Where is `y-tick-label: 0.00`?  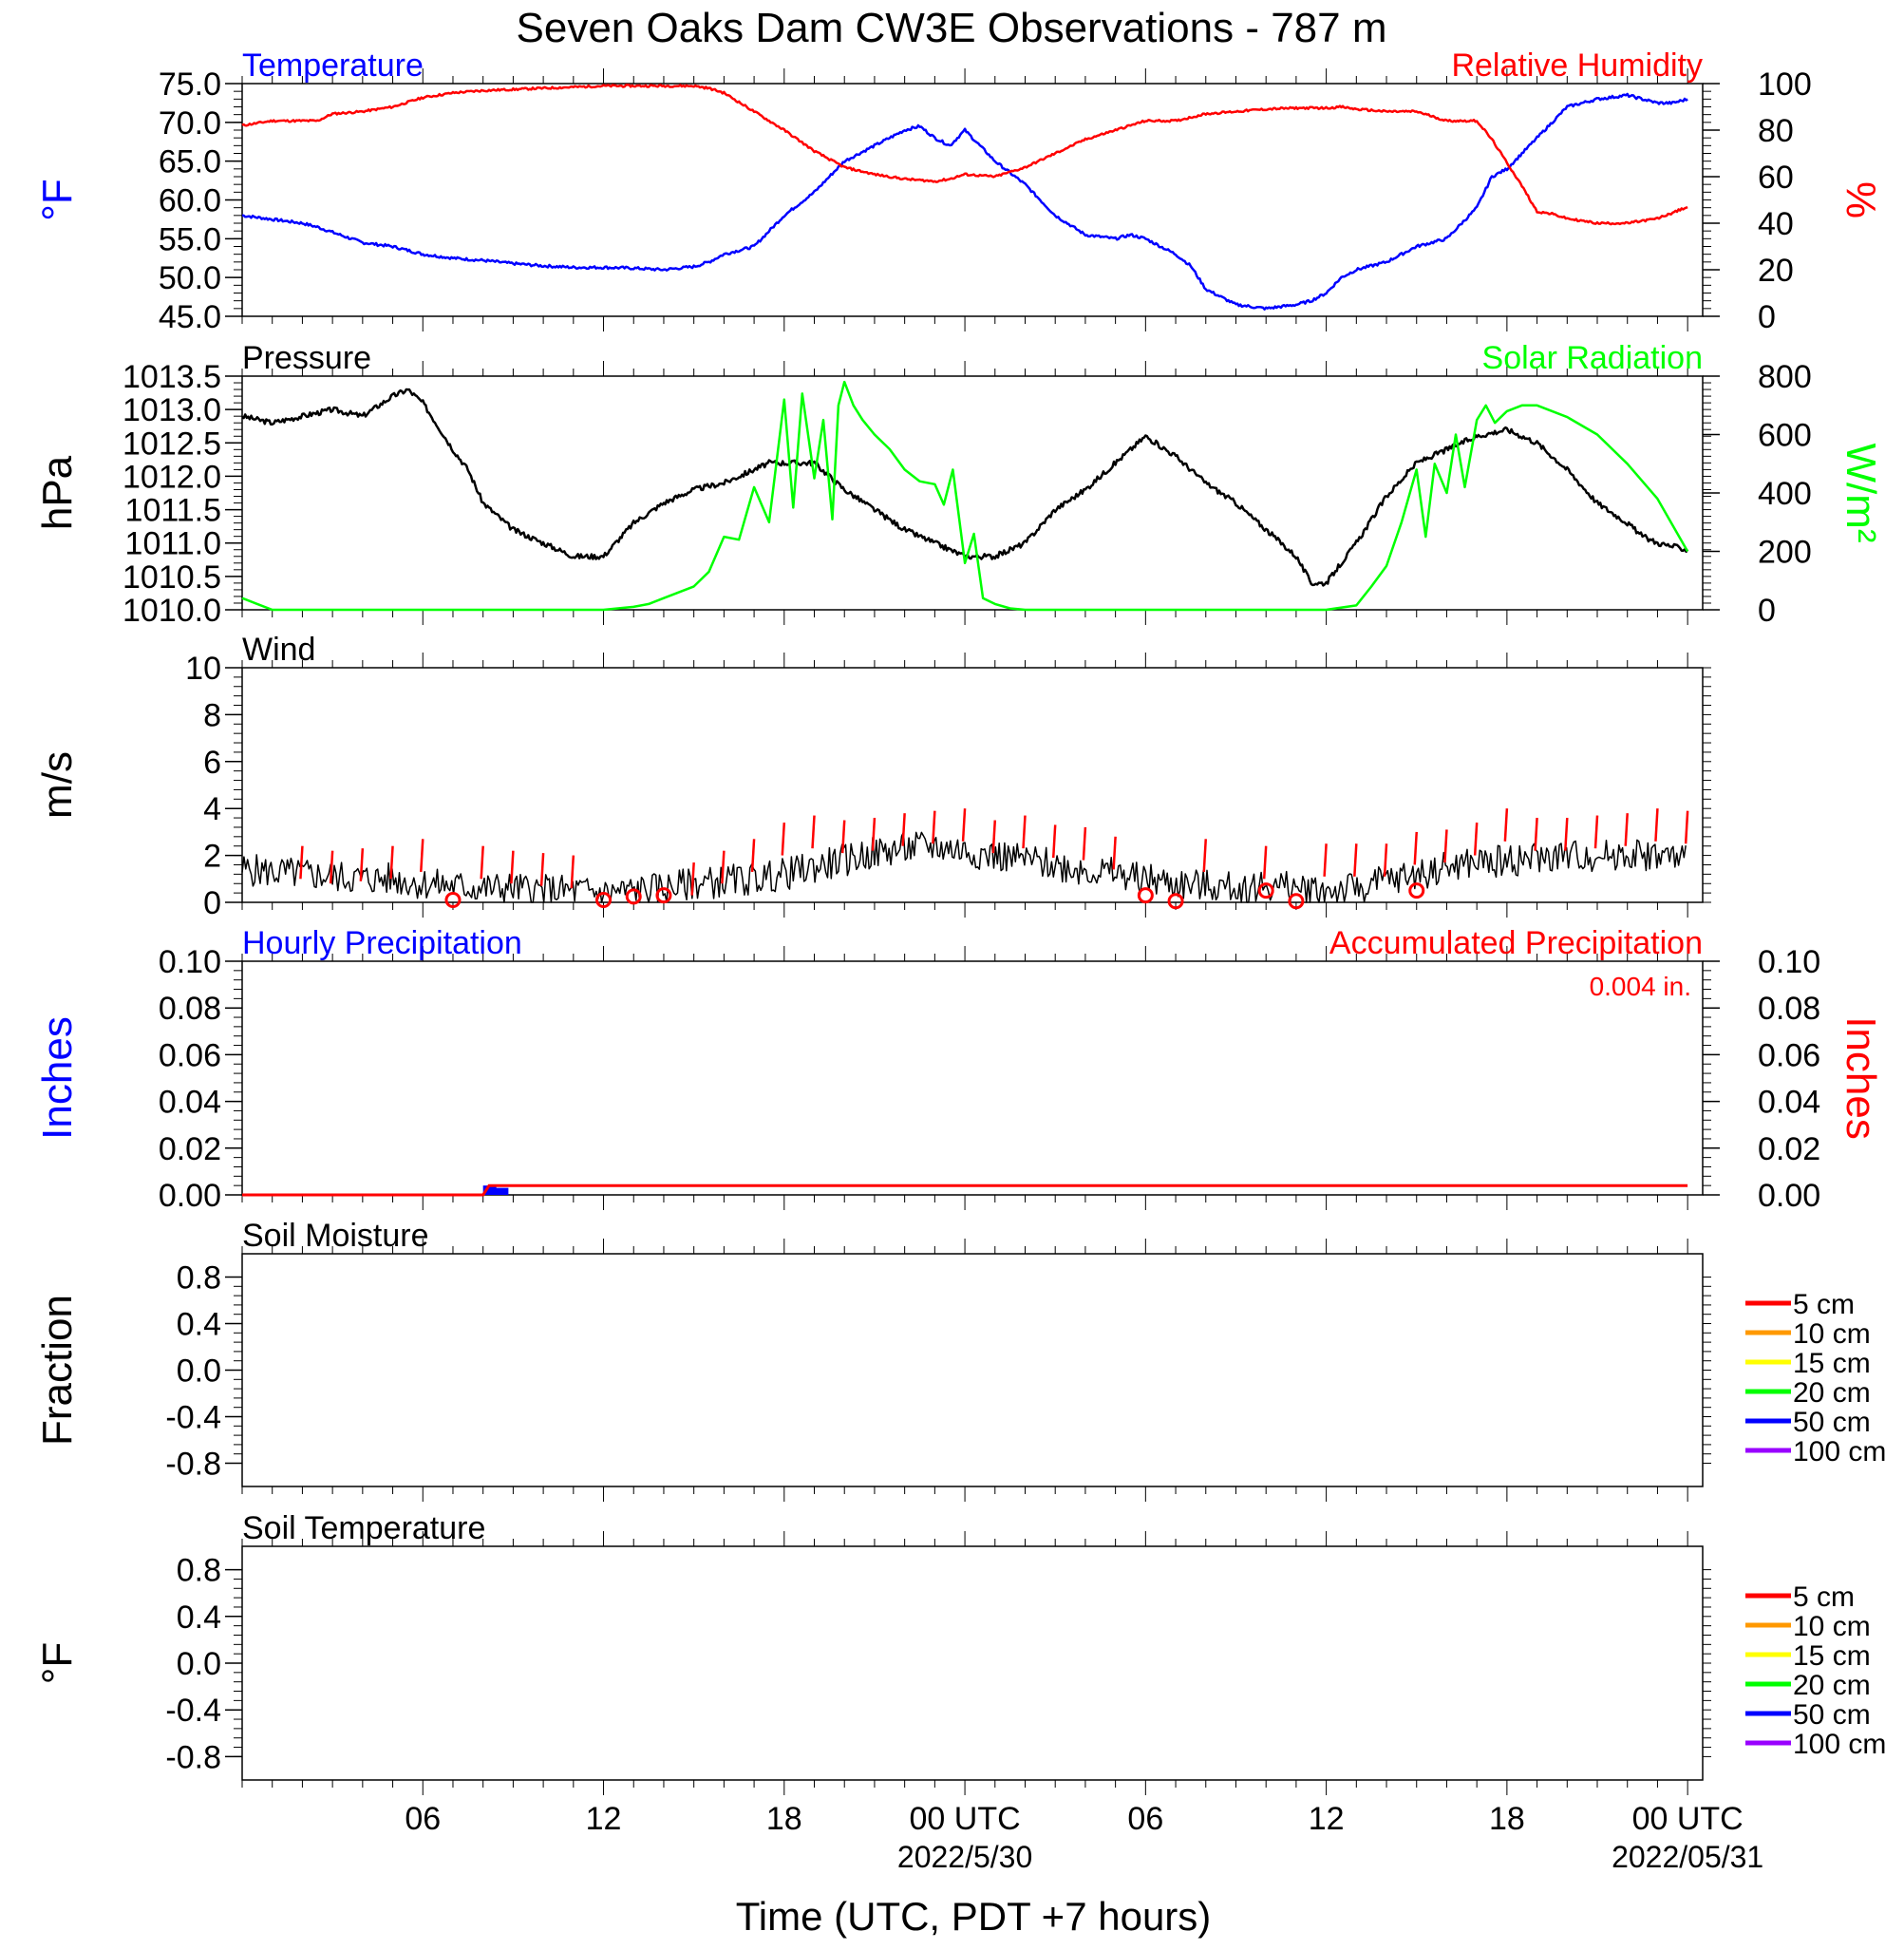
y-tick-label: 0.00 is located at coordinates (190, 1196).